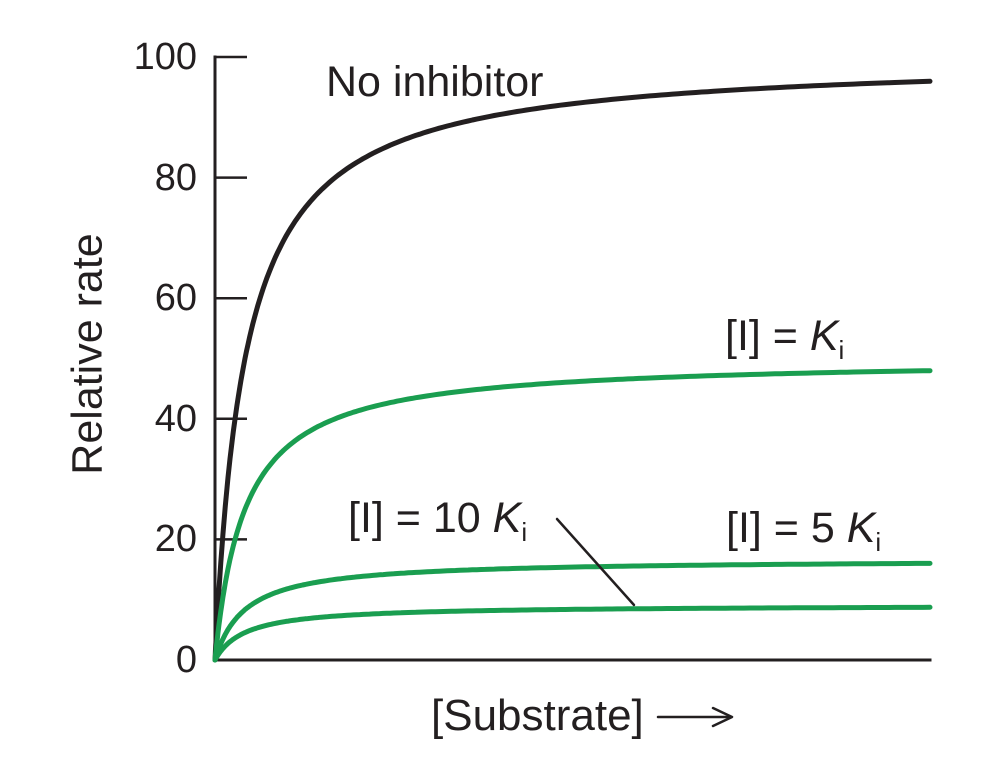 This screenshot has height=770, width=988. I want to click on y-tick-label-40: 40, so click(175, 418).